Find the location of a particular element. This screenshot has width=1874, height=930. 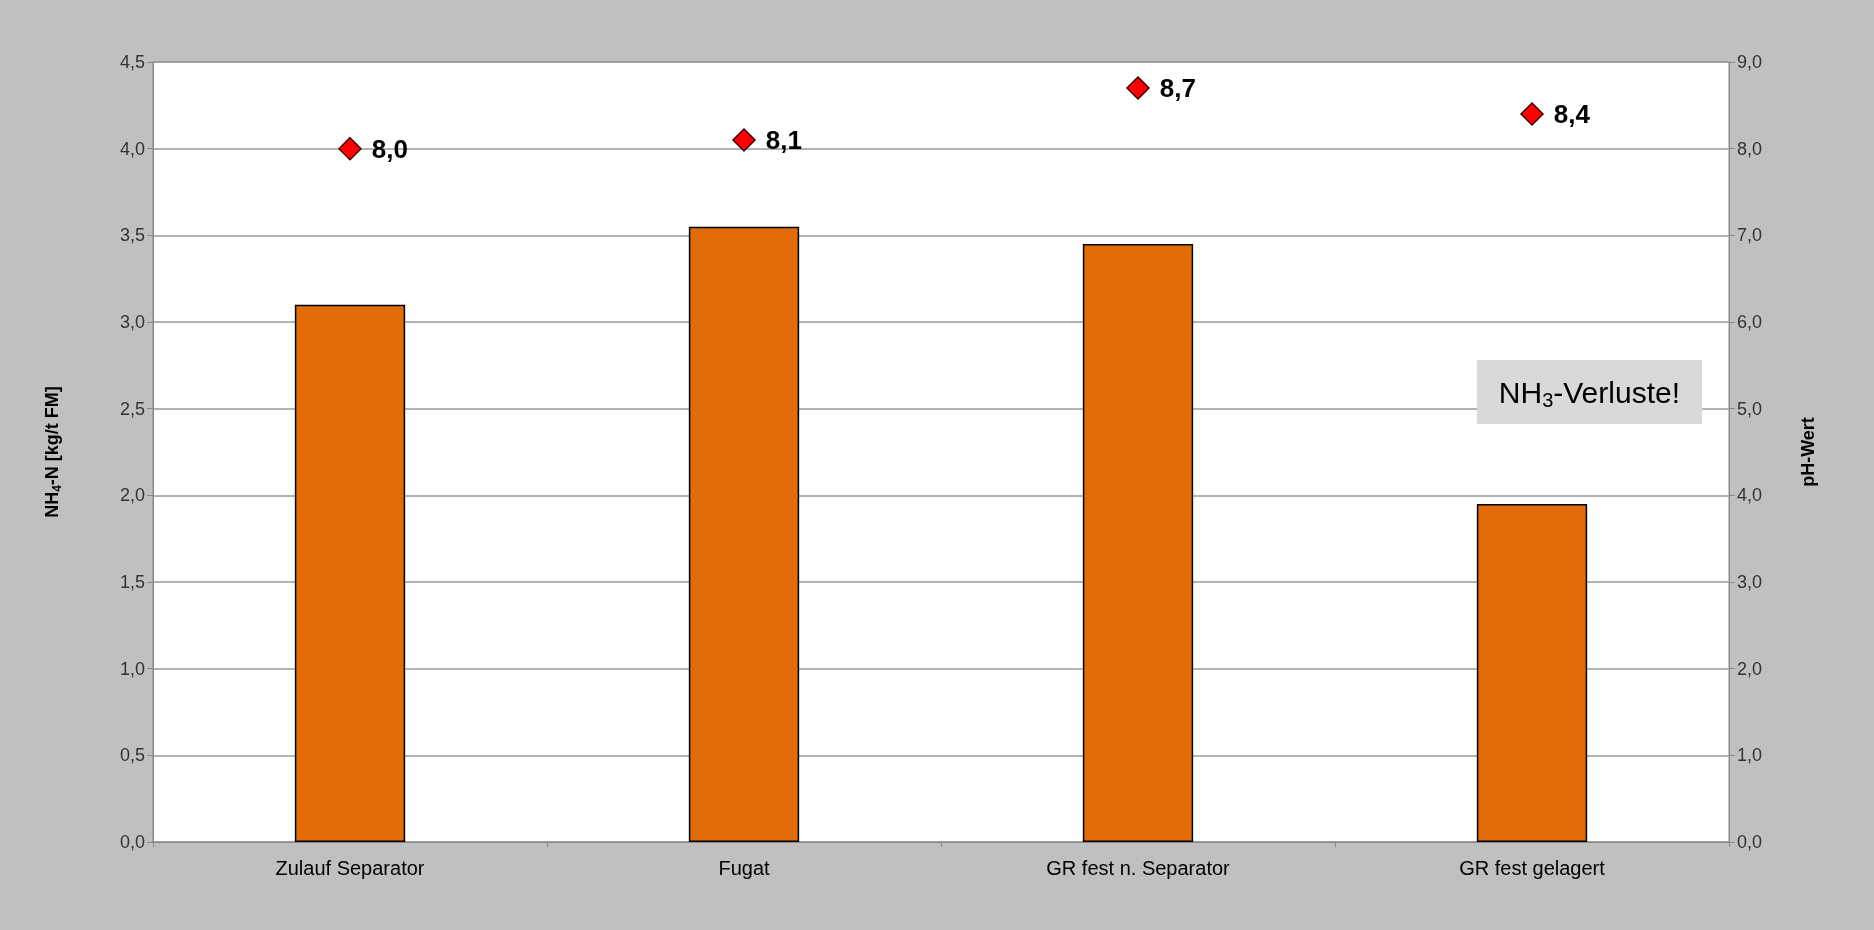

y-tick-label: 1,5 is located at coordinates (132, 582).